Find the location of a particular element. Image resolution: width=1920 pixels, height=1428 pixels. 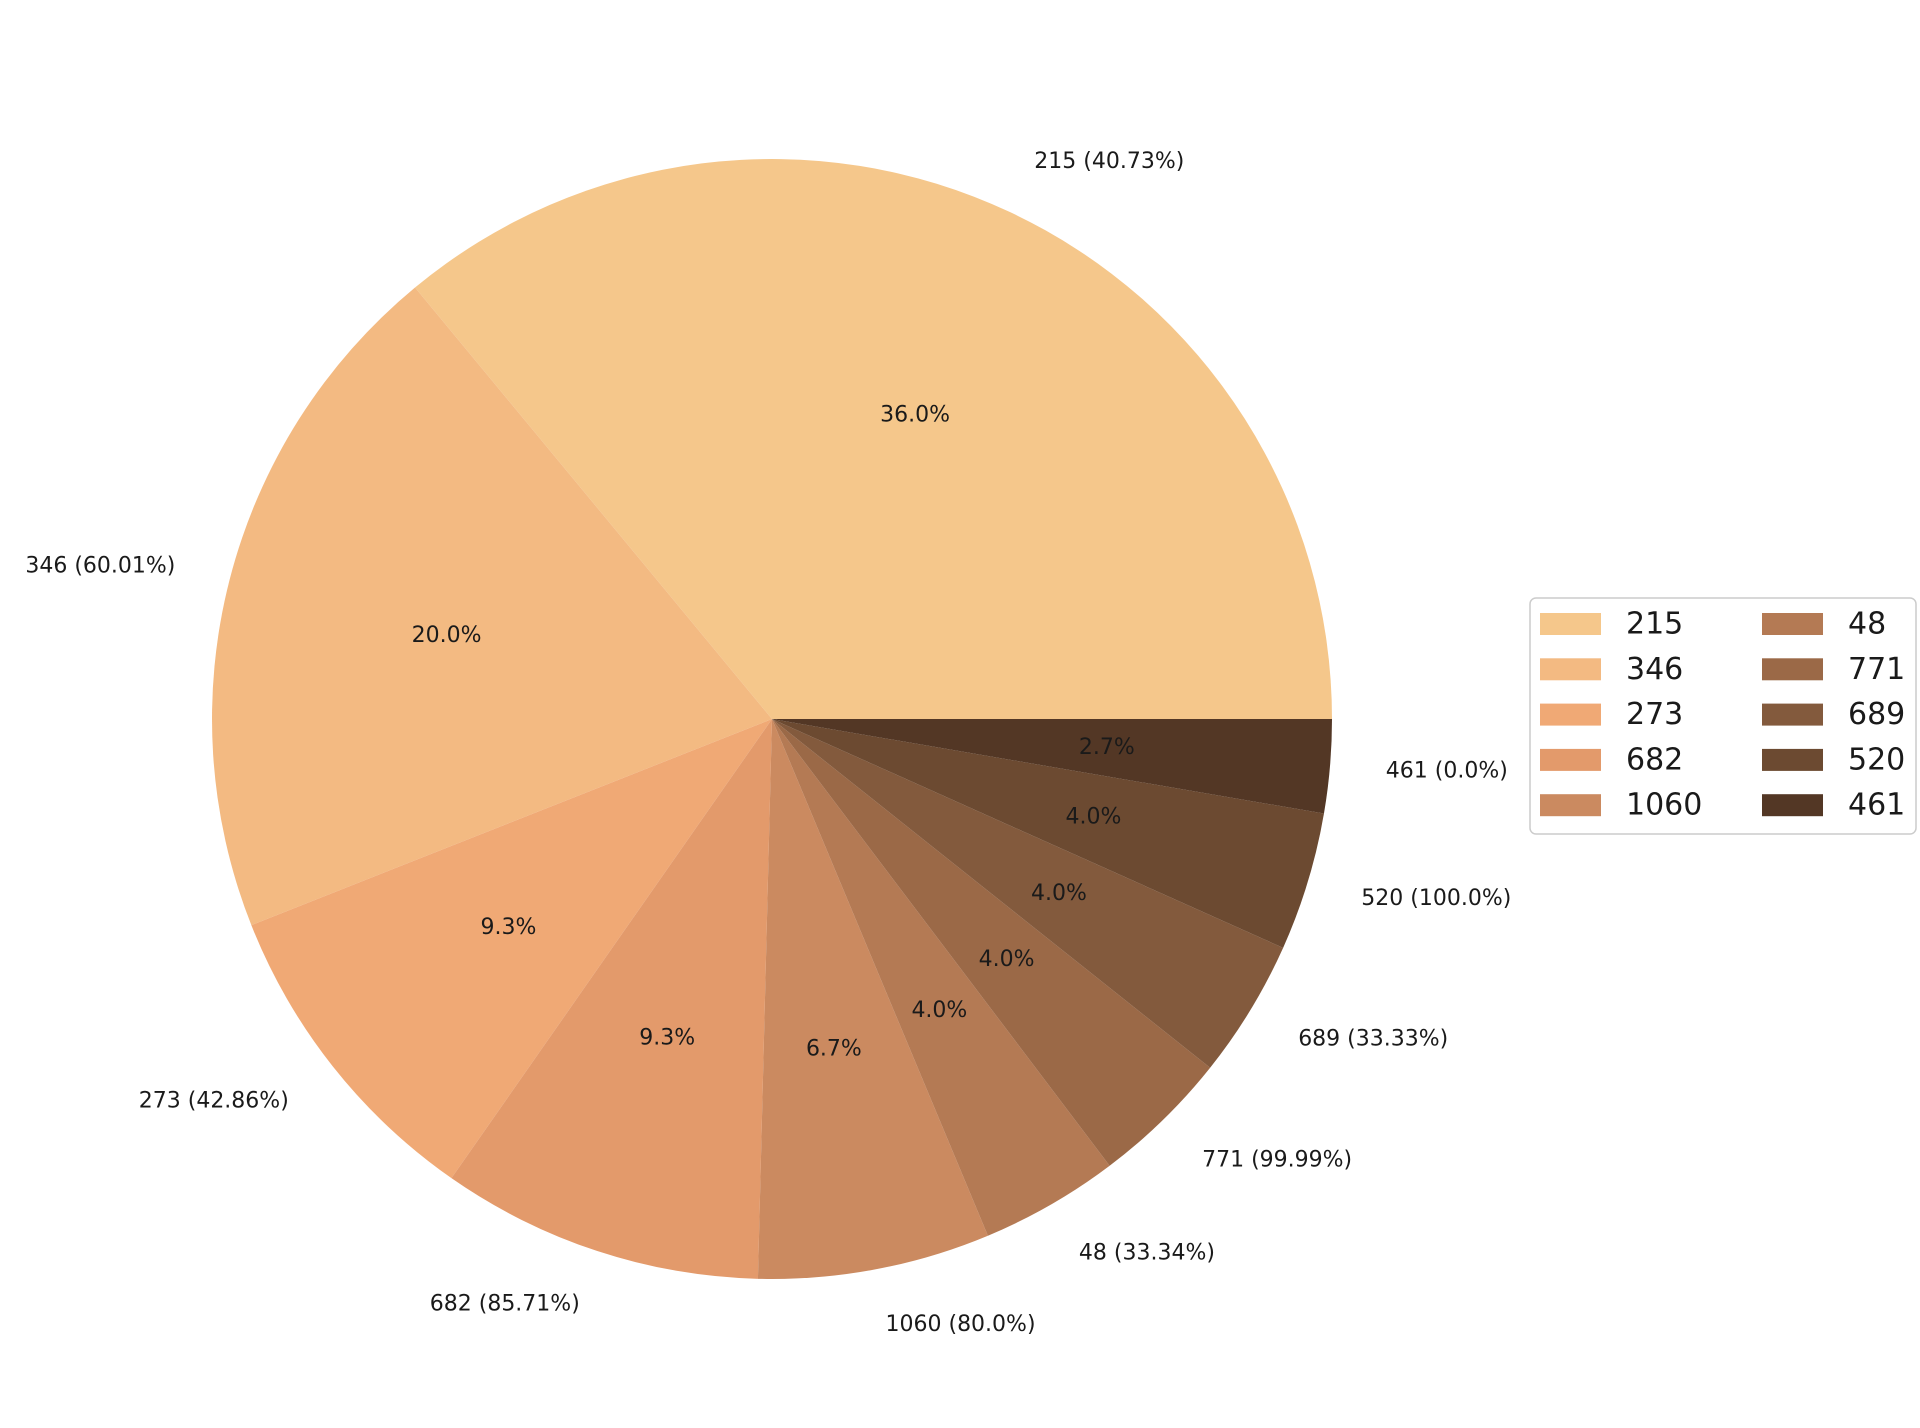

pie-percent-label-689: 4.0% is located at coordinates (1059, 893).